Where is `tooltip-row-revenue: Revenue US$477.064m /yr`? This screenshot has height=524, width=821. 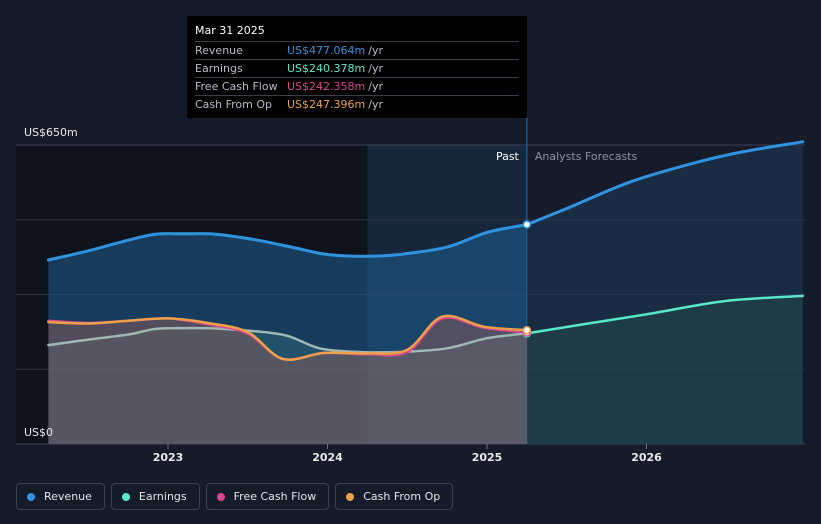 tooltip-row-revenue: Revenue US$477.064m /yr is located at coordinates (357, 50).